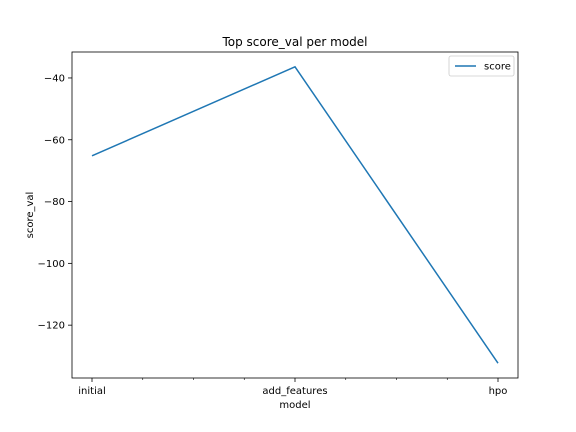 This screenshot has width=576, height=432. I want to click on y-axis-ticks: −40 −60 −80 −100 −120, so click(55, 202).